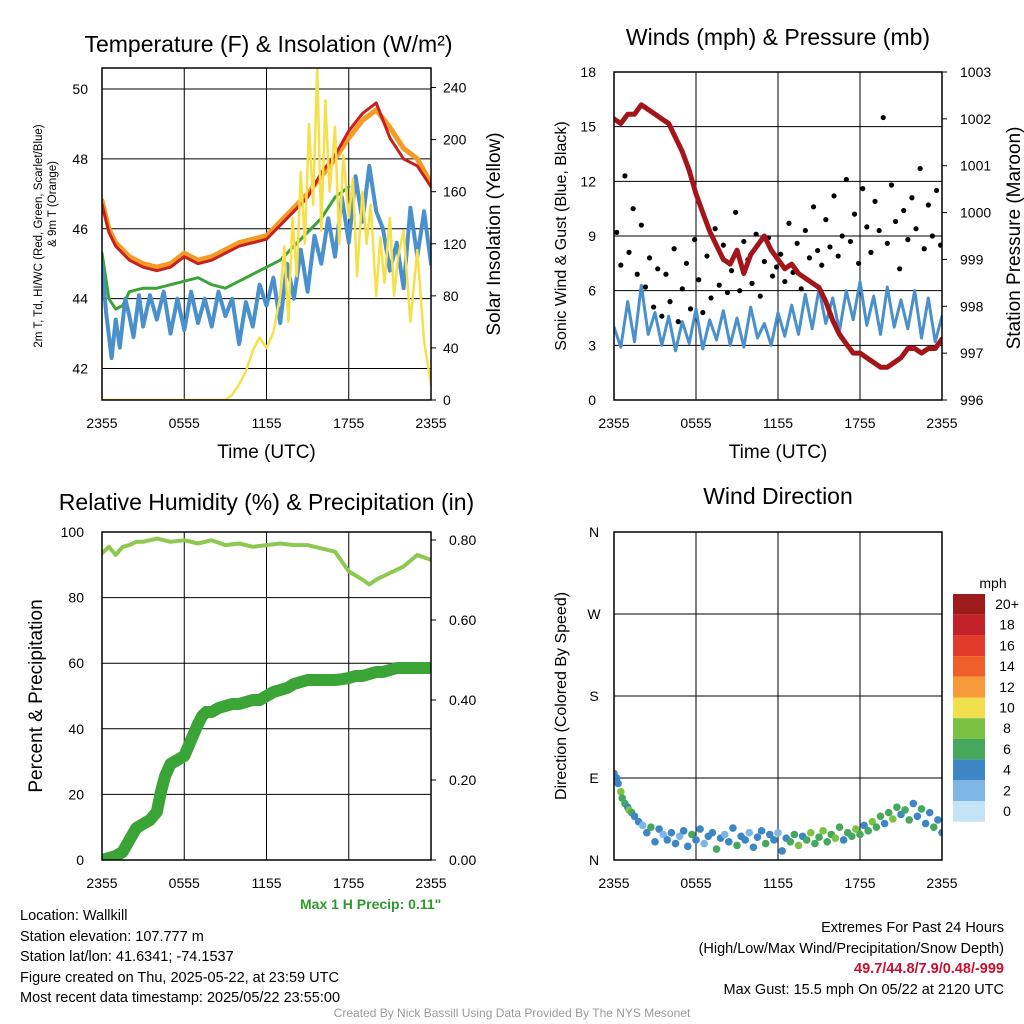  I want to click on x-axis-label: Time (UTC), so click(266, 452).